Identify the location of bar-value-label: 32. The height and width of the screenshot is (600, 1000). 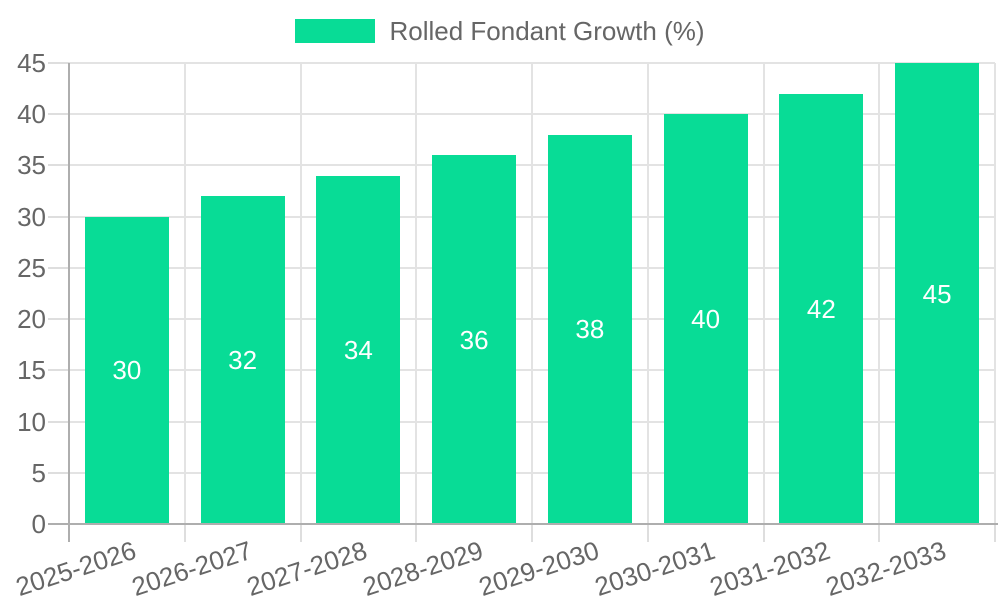
(243, 360).